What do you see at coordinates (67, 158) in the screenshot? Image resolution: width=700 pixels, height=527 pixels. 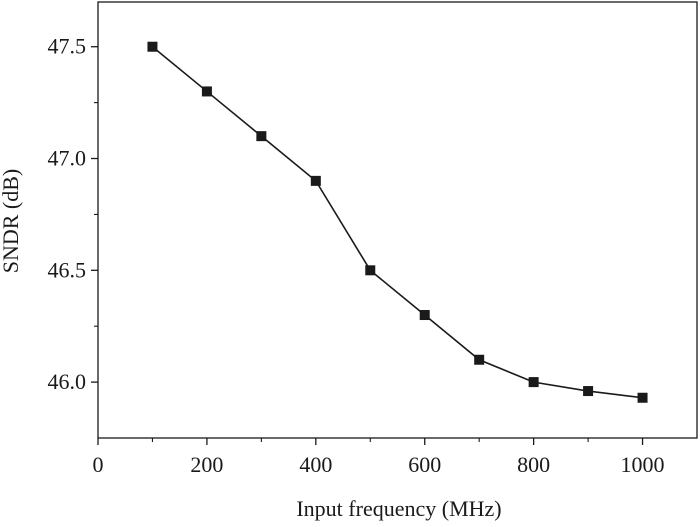 I see `y-tick-label: 47.0` at bounding box center [67, 158].